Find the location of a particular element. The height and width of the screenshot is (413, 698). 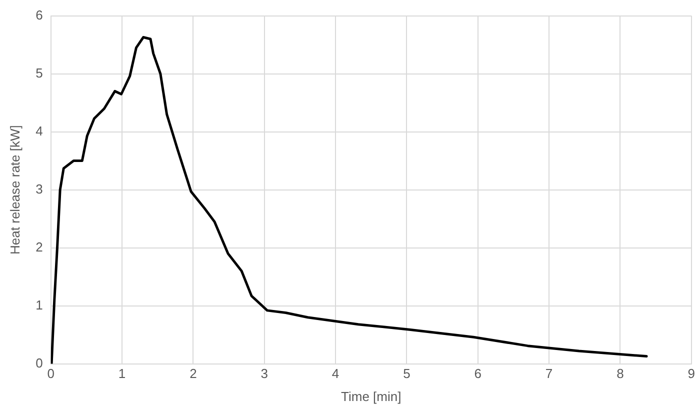

x-tick-label: 1 is located at coordinates (122, 374).